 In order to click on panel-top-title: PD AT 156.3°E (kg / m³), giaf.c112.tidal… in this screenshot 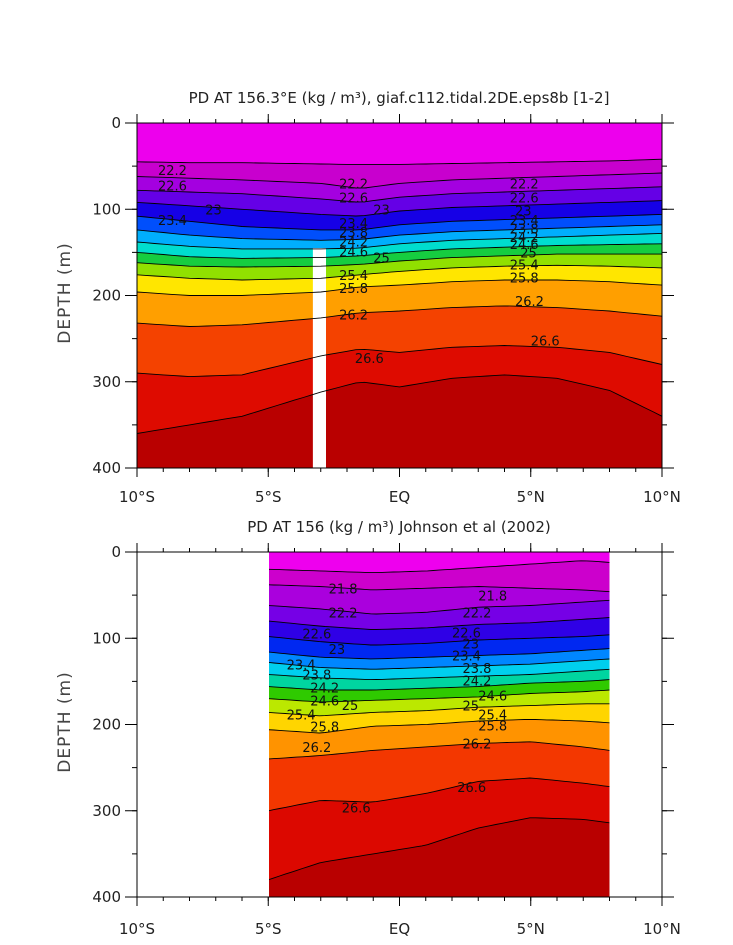, I will do `click(399, 98)`.